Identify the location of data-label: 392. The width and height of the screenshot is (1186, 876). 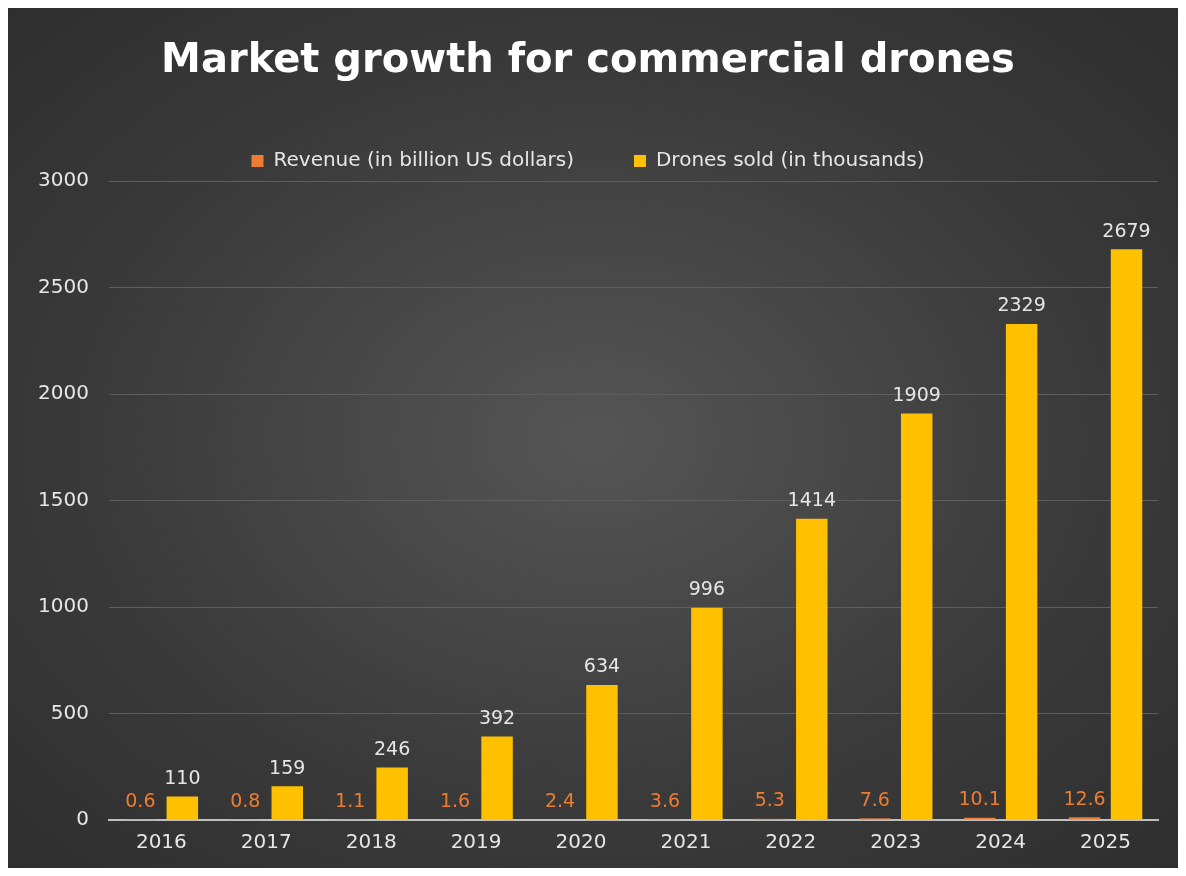
(497, 716).